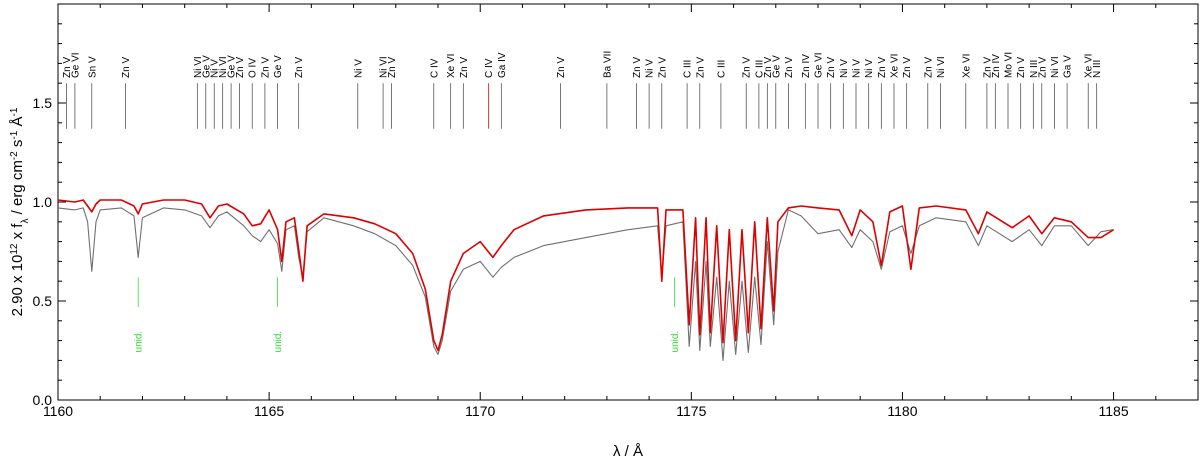 This screenshot has width=1200, height=462. I want to click on x-tick-label: 1160, so click(58, 411).